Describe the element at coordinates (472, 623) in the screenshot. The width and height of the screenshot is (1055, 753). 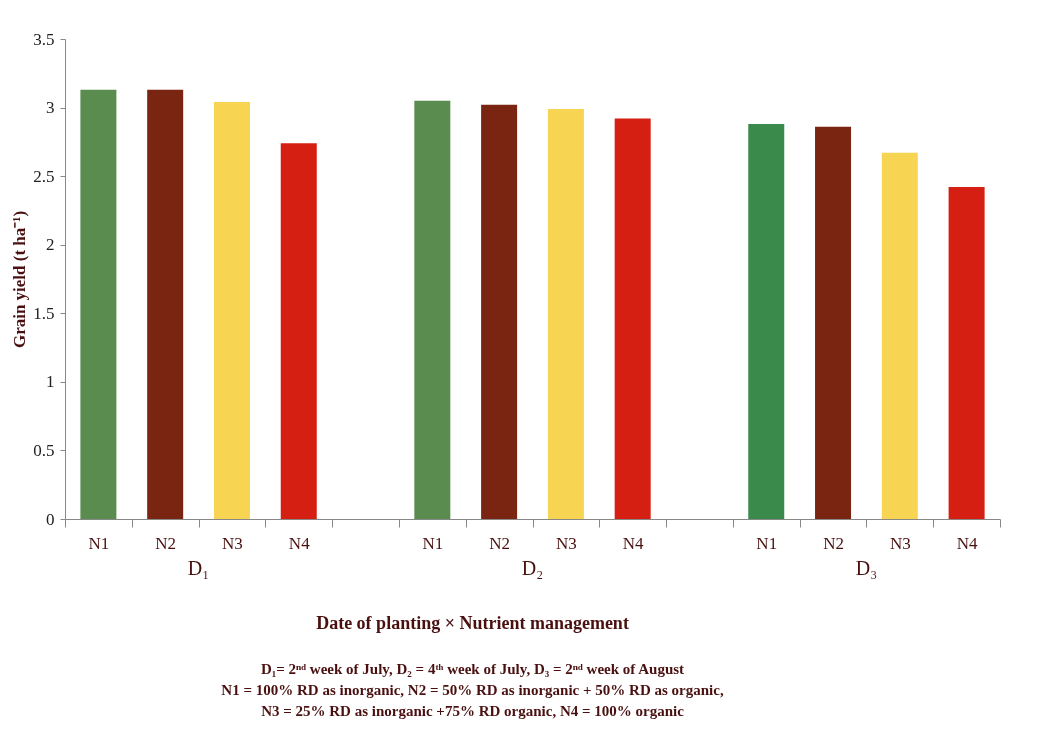
I see `x-axis-title: Date of planting × Nutrient management` at that location.